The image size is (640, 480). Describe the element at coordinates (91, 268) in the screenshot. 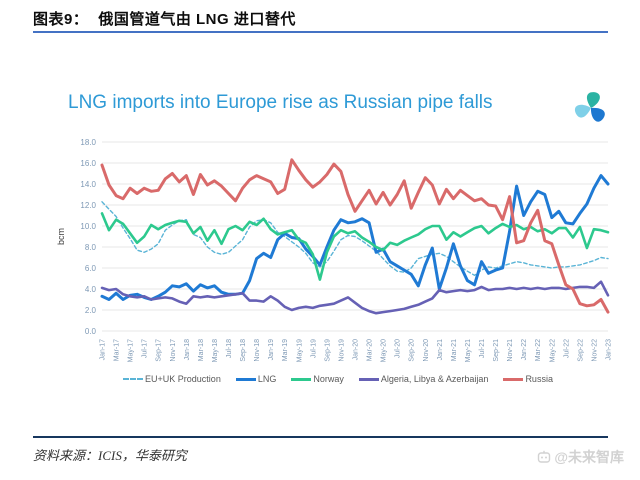

I see `y-tick-label: 6.0` at that location.